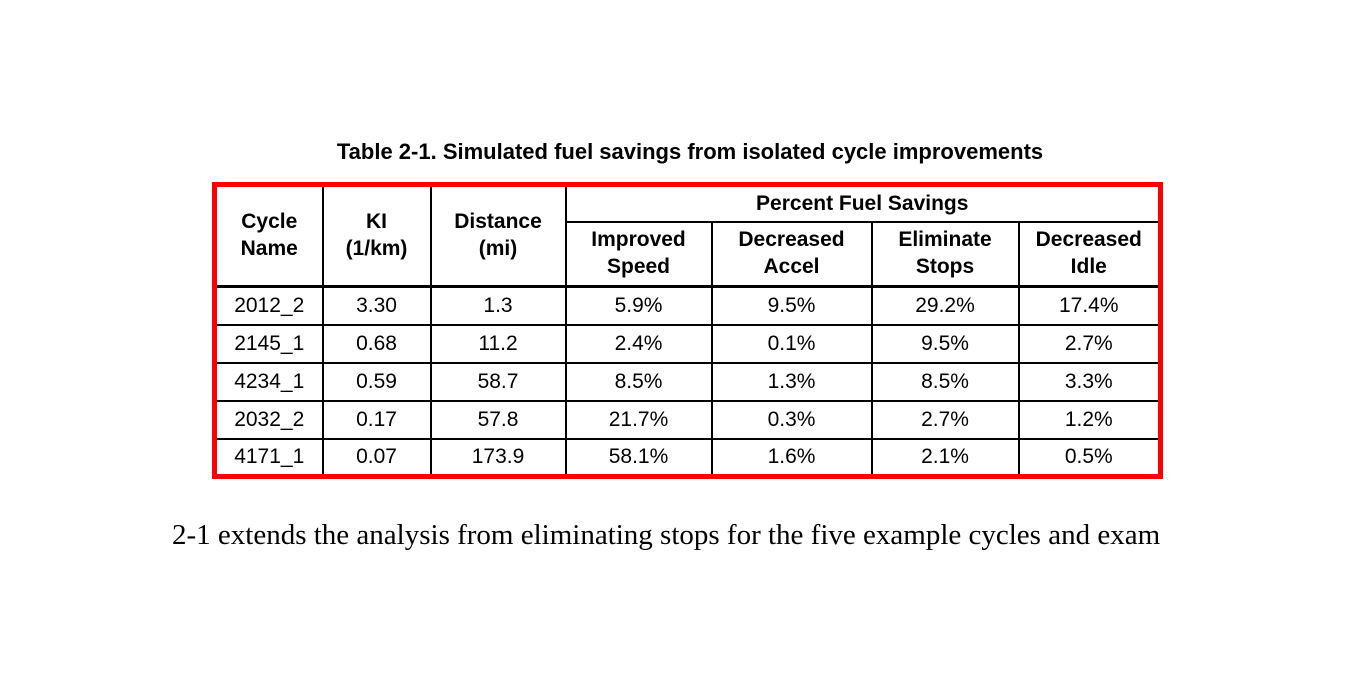 This screenshot has width=1366, height=674. What do you see at coordinates (863, 203) in the screenshot?
I see `header-percent-fuel-savings: Percent Fuel Savings` at bounding box center [863, 203].